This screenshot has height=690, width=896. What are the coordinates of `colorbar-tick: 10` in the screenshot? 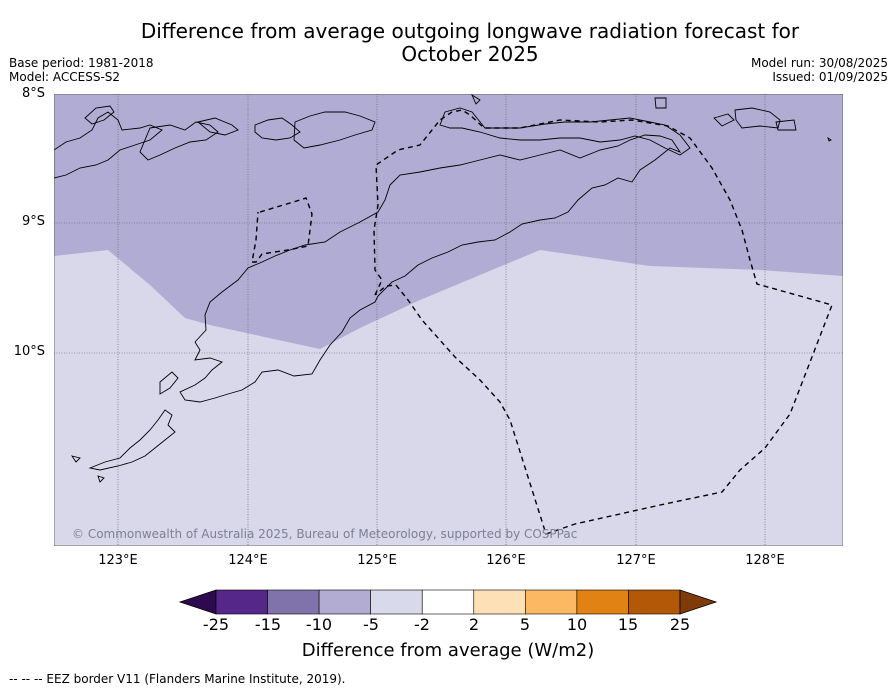 It's located at (577, 624).